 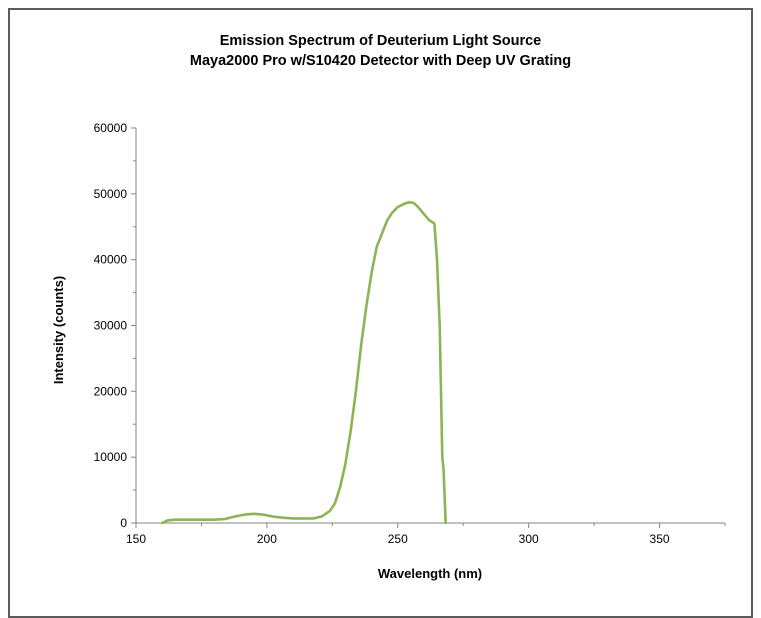 I want to click on y-tick-label: 0, so click(x=123, y=523).